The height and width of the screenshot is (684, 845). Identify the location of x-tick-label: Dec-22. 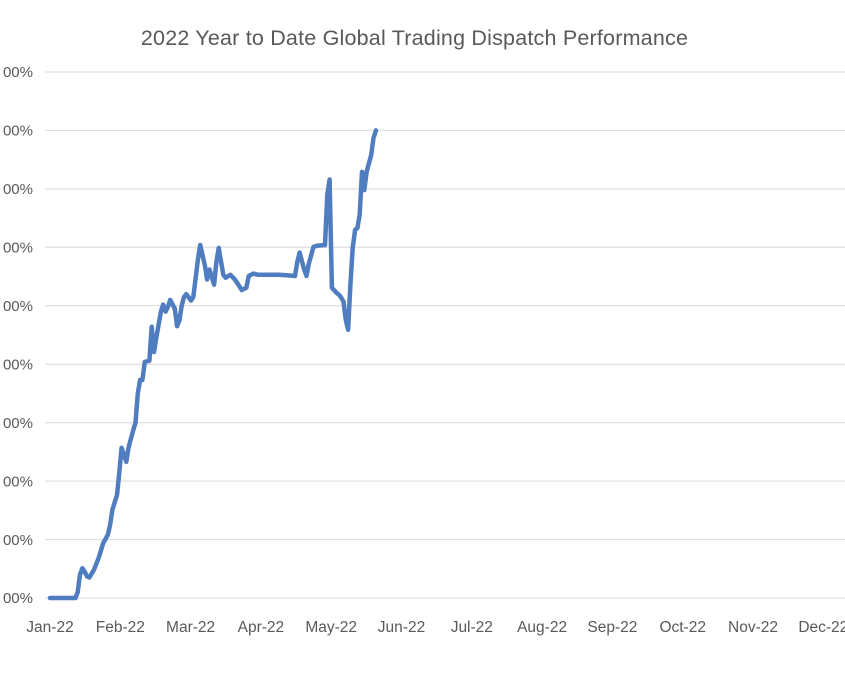
(821, 627).